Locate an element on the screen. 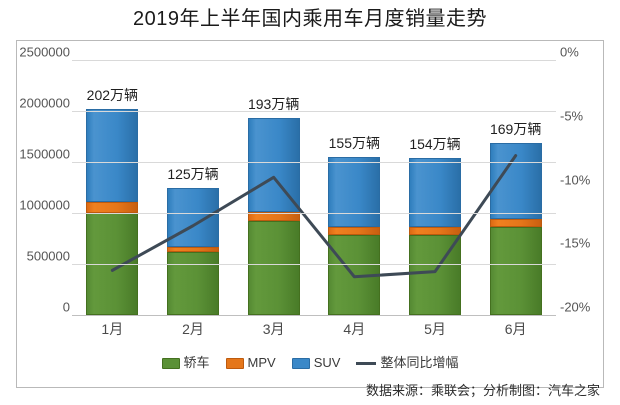 Image resolution: width=620 pixels, height=405 pixels. x-axis-tick: 4月 is located at coordinates (354, 329).